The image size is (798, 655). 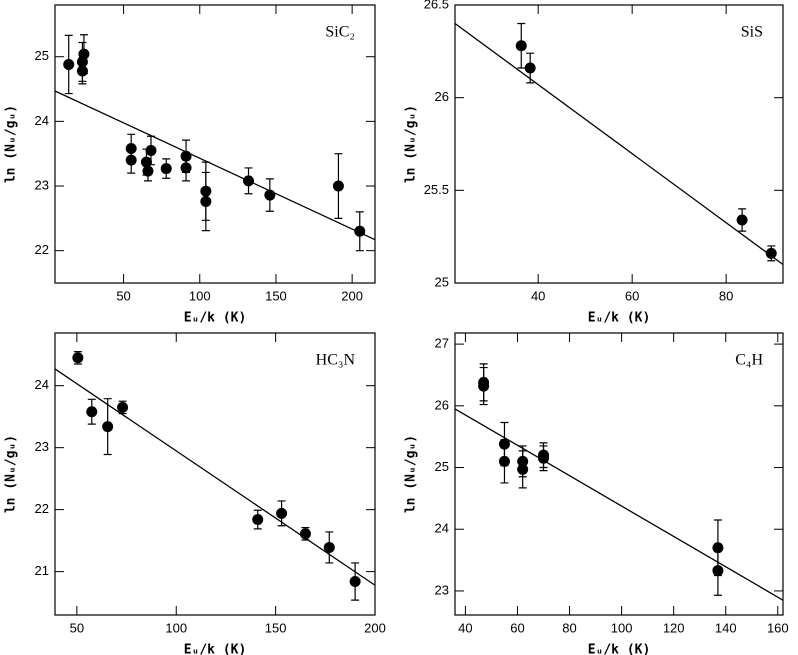 What do you see at coordinates (336, 360) in the screenshot?
I see `panel-title: HC₃N` at bounding box center [336, 360].